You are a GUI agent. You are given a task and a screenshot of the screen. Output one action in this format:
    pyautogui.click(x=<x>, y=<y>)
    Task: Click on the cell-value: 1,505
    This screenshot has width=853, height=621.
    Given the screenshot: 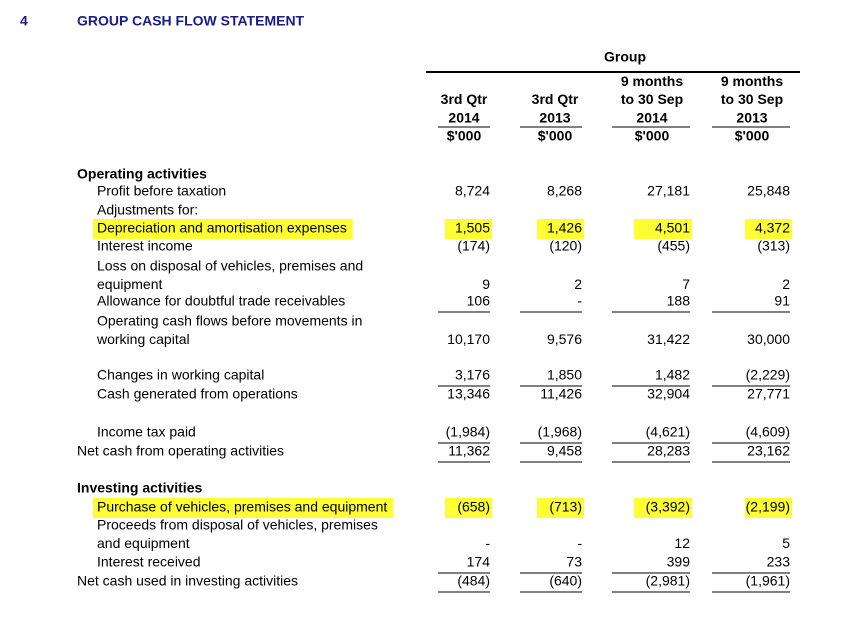 What is the action you would take?
    pyautogui.click(x=472, y=228)
    